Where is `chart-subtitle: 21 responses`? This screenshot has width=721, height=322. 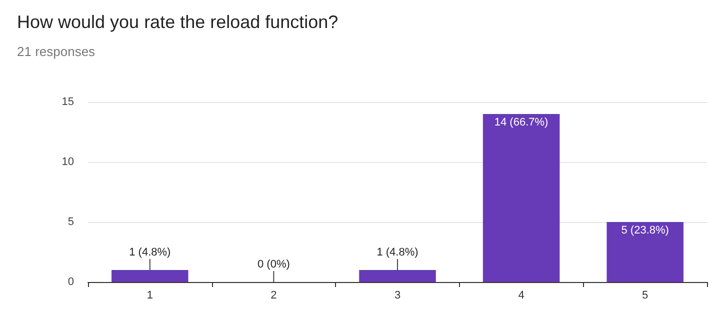
chart-subtitle: 21 responses is located at coordinates (56, 51).